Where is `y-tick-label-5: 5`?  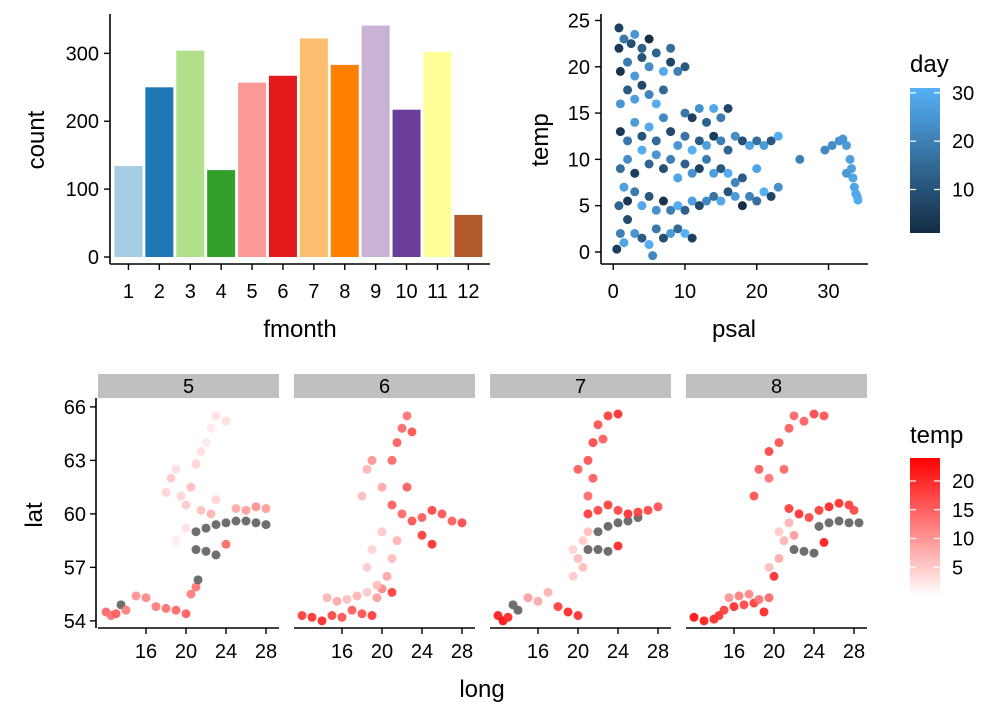
y-tick-label-5: 5 is located at coordinates (584, 207).